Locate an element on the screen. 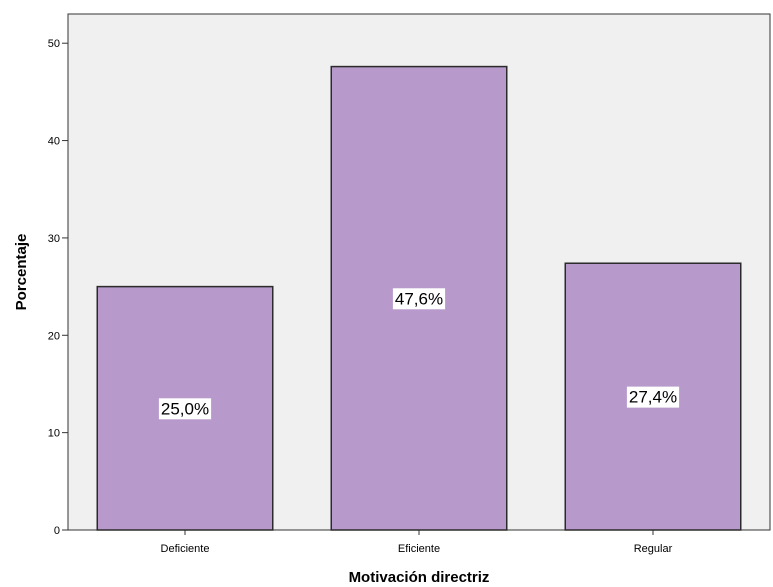  data-label-deficiente: 25,0% is located at coordinates (185, 409).